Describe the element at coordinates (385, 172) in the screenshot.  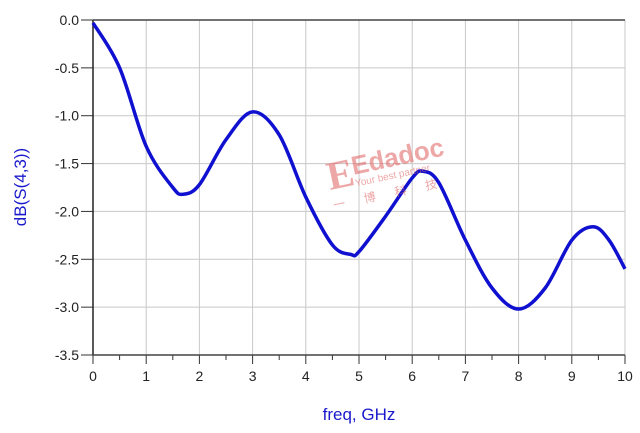
I see `watermark: E Edadoc Your best partner 一 博 科 技` at that location.